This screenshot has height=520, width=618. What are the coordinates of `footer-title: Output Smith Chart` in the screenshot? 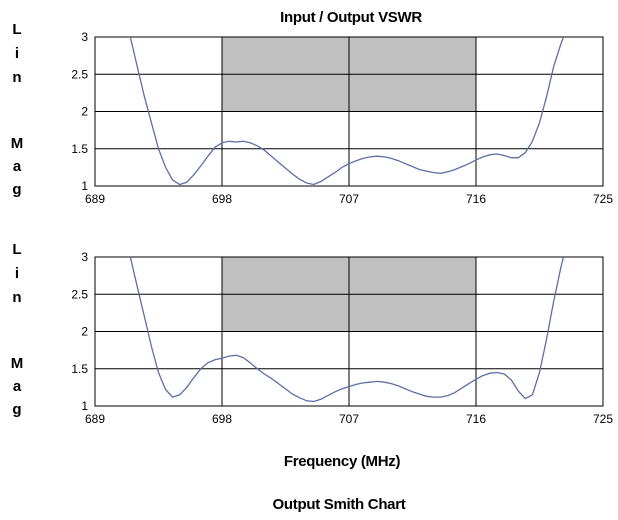 It's located at (339, 504).